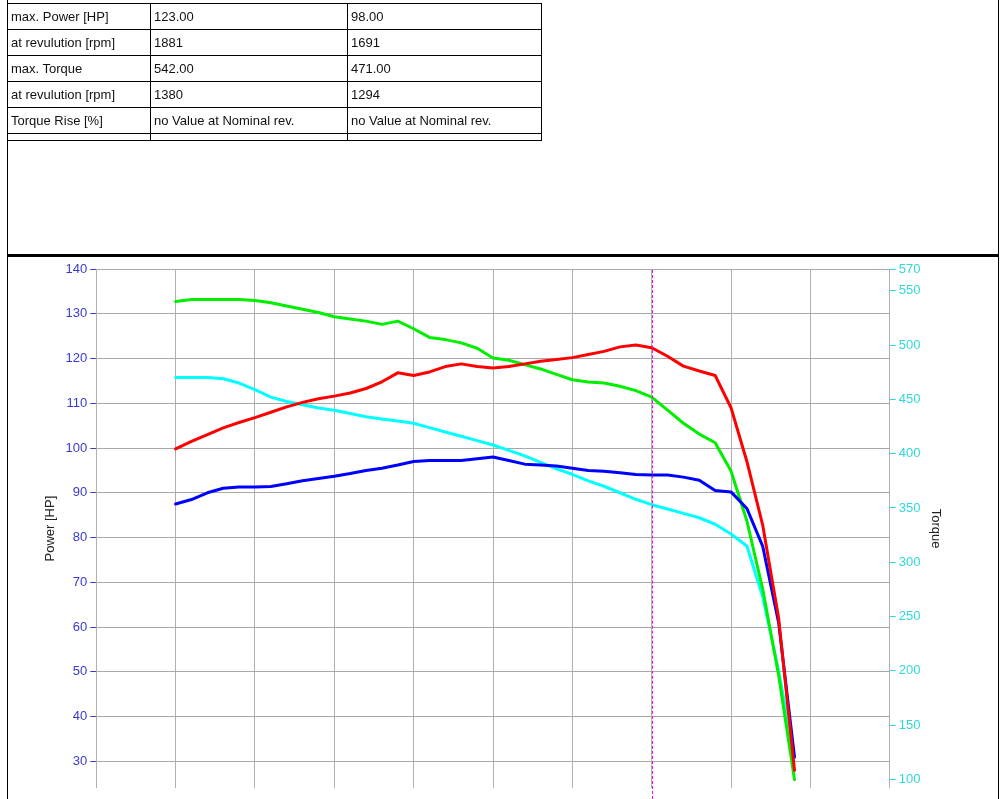 Image resolution: width=1005 pixels, height=799 pixels. Describe the element at coordinates (80, 492) in the screenshot. I see `y-tick-label: 90` at that location.